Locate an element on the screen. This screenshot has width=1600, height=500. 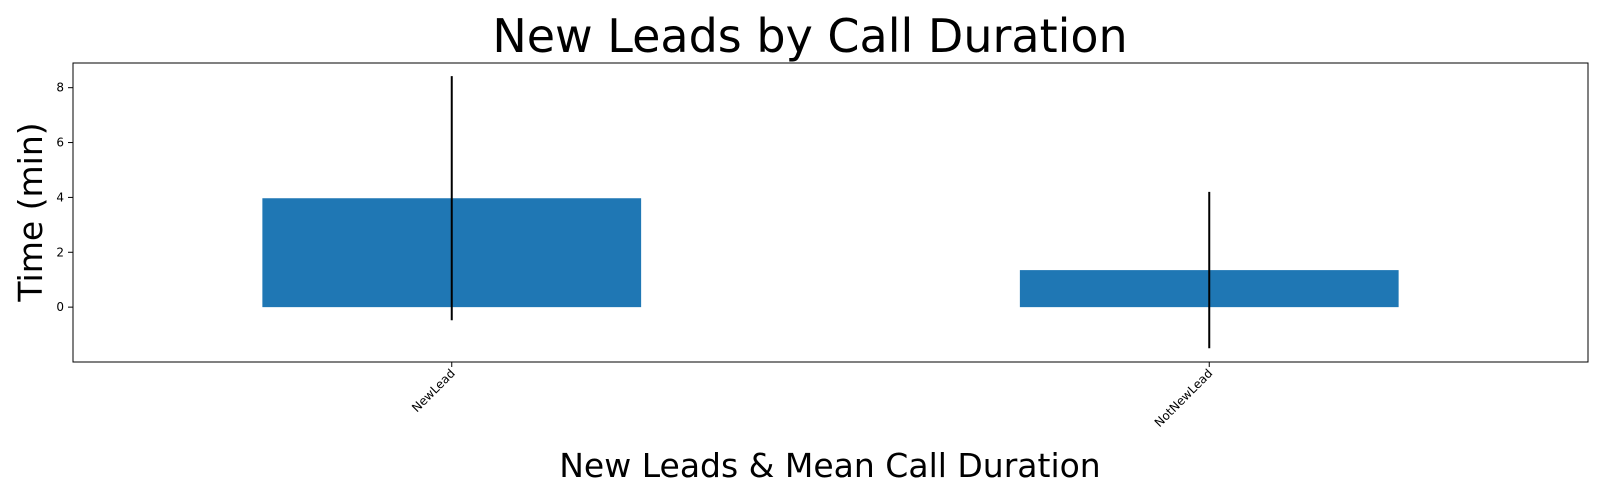
x-axis-label: New Leads & Mean Call Duration is located at coordinates (829, 465).